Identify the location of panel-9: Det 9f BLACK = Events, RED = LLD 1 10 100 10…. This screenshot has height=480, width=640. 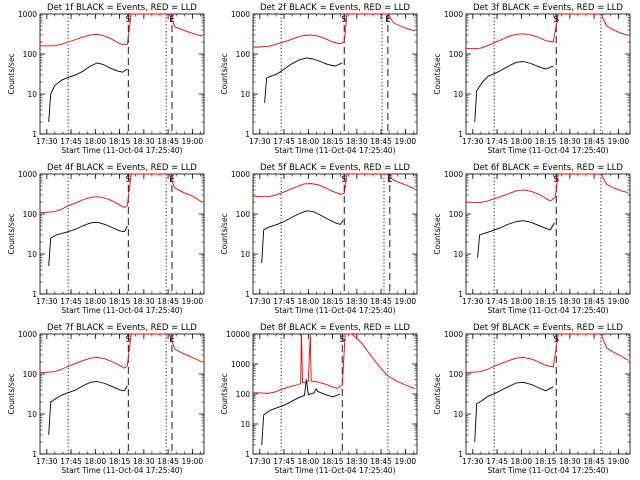
(532, 399).